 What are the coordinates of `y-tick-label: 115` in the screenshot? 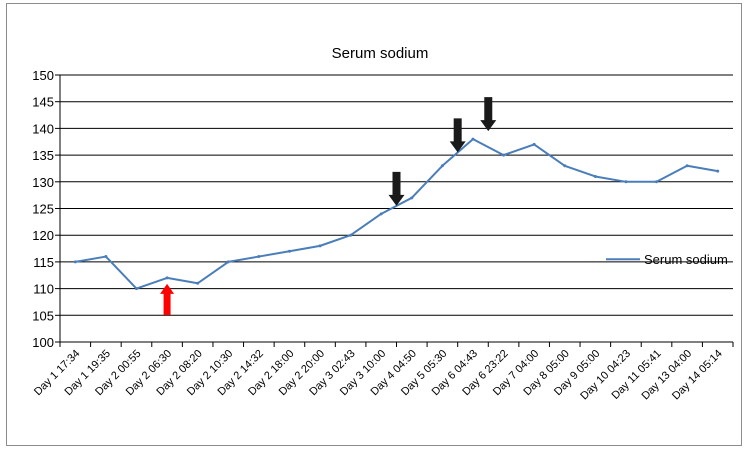 It's located at (43, 262).